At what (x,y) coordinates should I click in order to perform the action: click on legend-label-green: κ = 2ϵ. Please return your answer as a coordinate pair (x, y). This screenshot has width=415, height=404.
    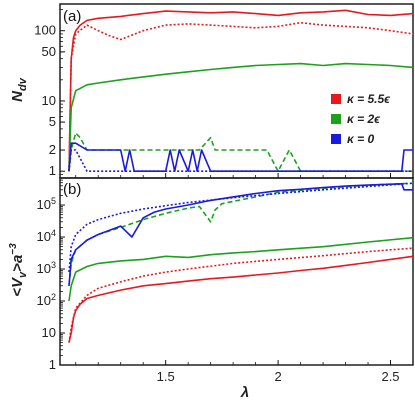
    Looking at the image, I should click on (363, 119).